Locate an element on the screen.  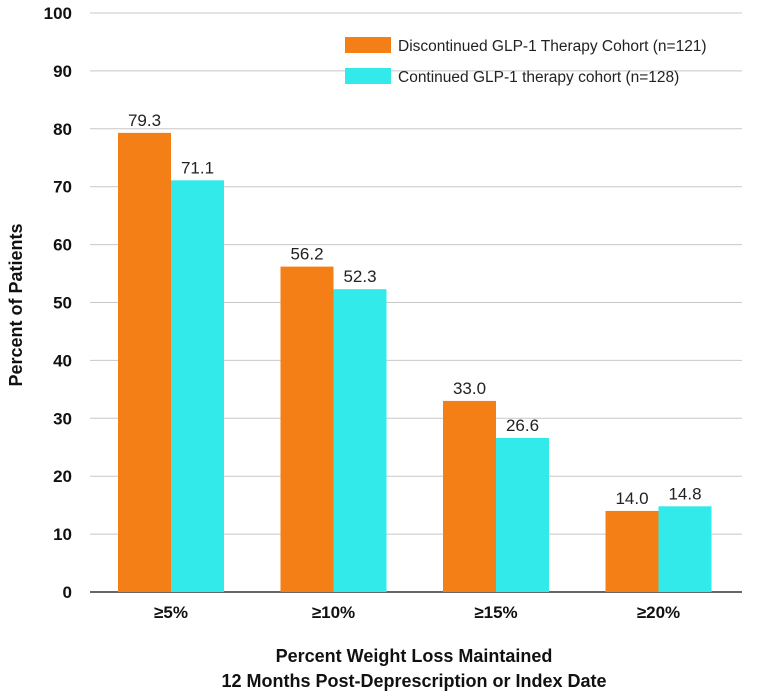
y-tick-label: 50 is located at coordinates (62, 303).